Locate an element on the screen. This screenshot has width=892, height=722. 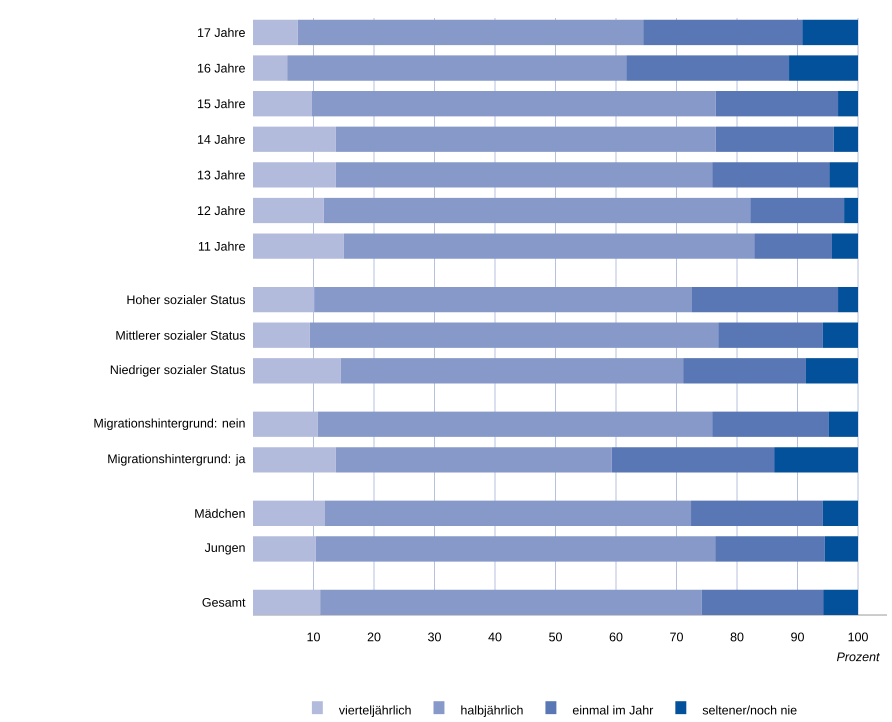
x-axis-title: Prozent is located at coordinates (858, 657).